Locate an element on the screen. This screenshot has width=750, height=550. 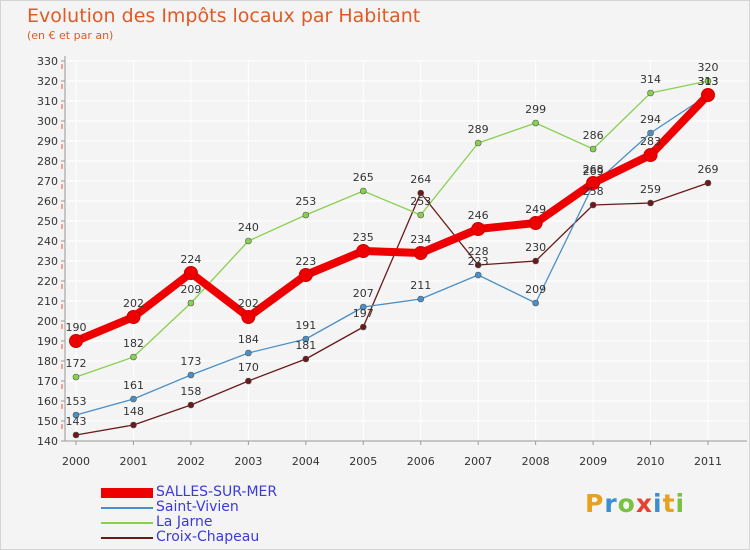
data-label-croix-chapeau: 264 is located at coordinates (420, 179).